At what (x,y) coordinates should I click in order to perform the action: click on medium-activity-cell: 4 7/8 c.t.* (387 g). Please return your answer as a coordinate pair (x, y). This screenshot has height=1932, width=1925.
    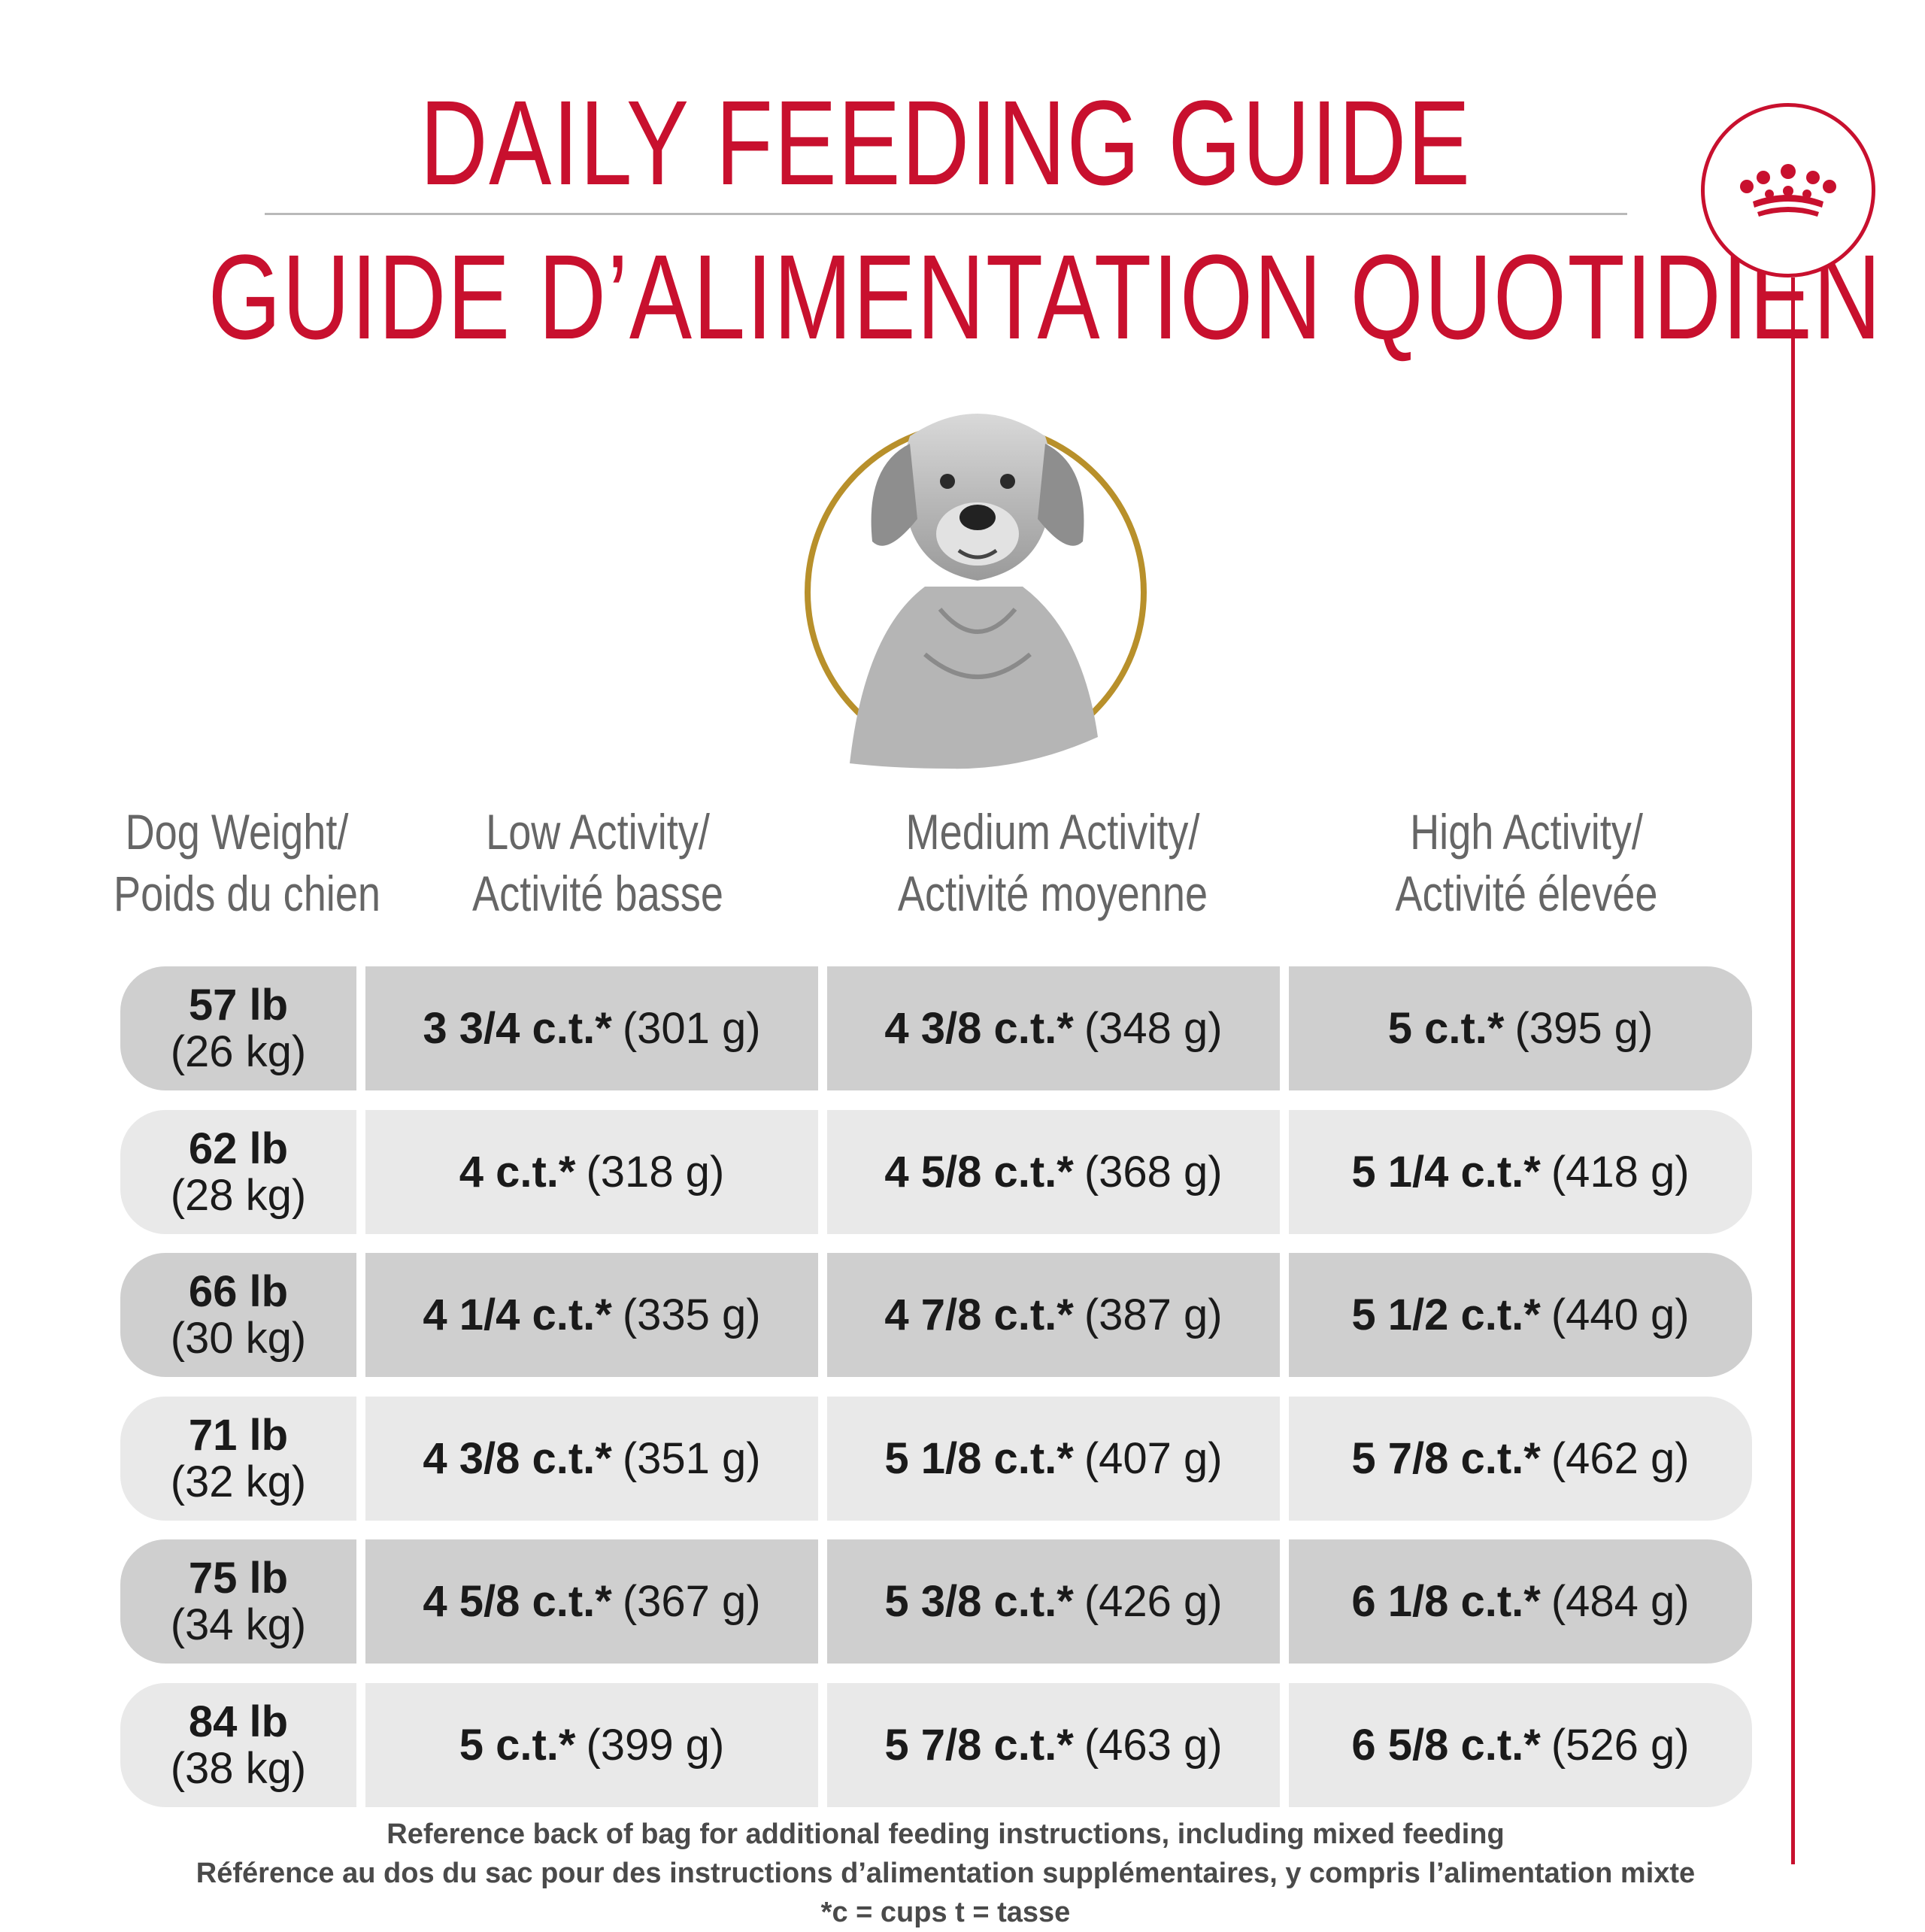
    Looking at the image, I should click on (1053, 1315).